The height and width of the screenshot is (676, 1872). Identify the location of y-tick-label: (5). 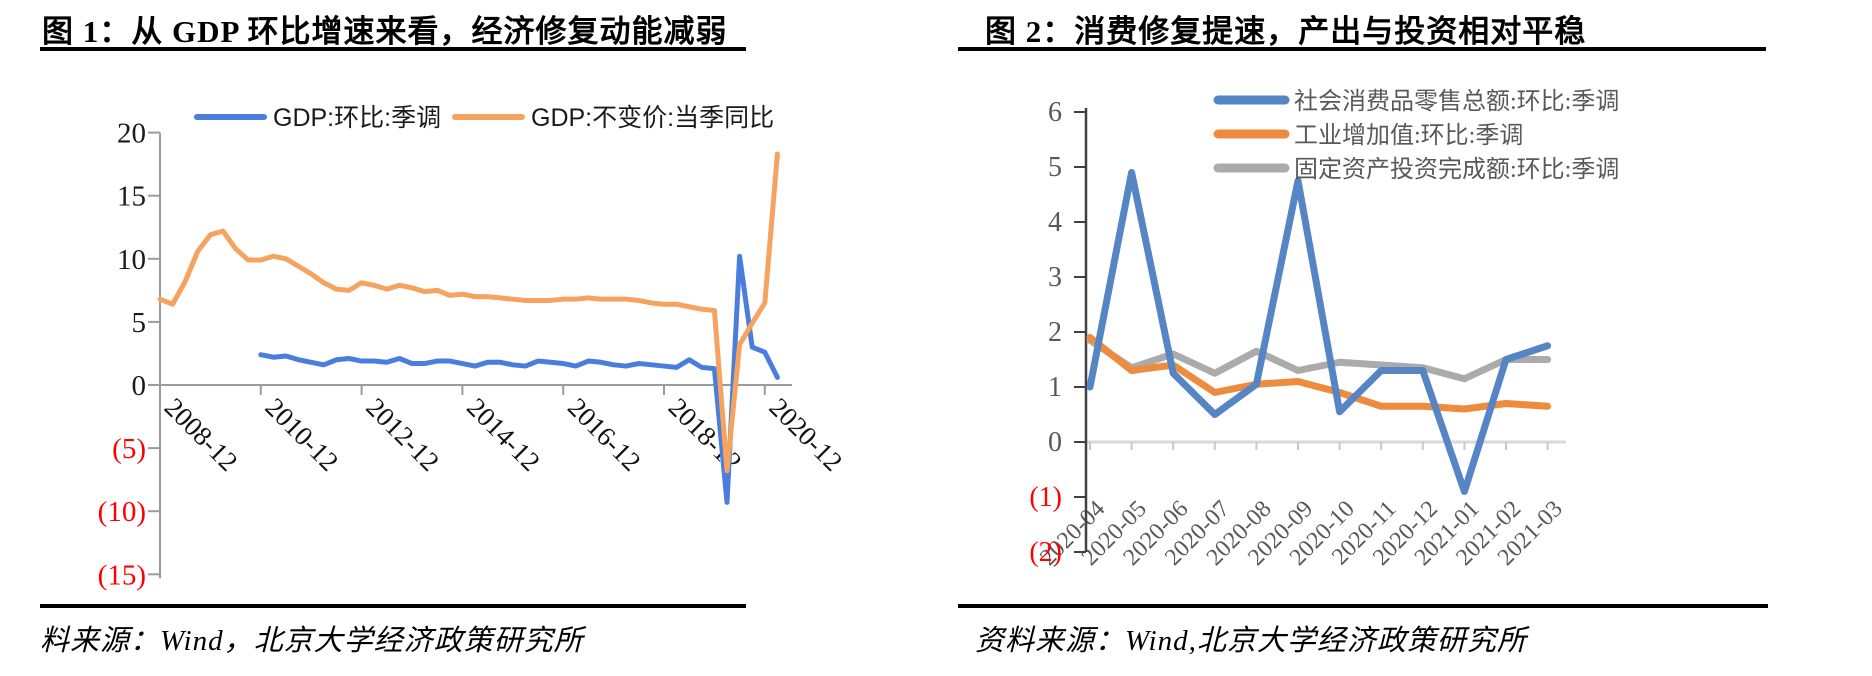
(129, 449).